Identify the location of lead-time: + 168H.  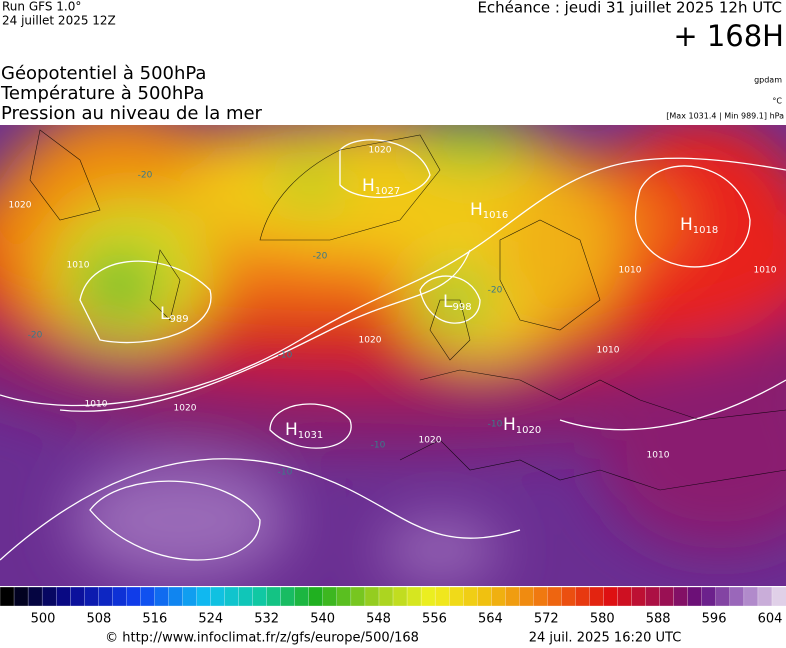
(728, 36).